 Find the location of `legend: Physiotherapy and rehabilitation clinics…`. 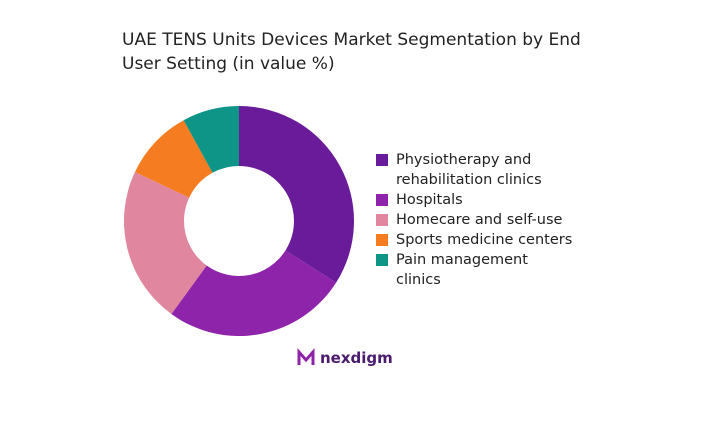

legend: Physiotherapy and rehabilitation clinics… is located at coordinates (491, 220).